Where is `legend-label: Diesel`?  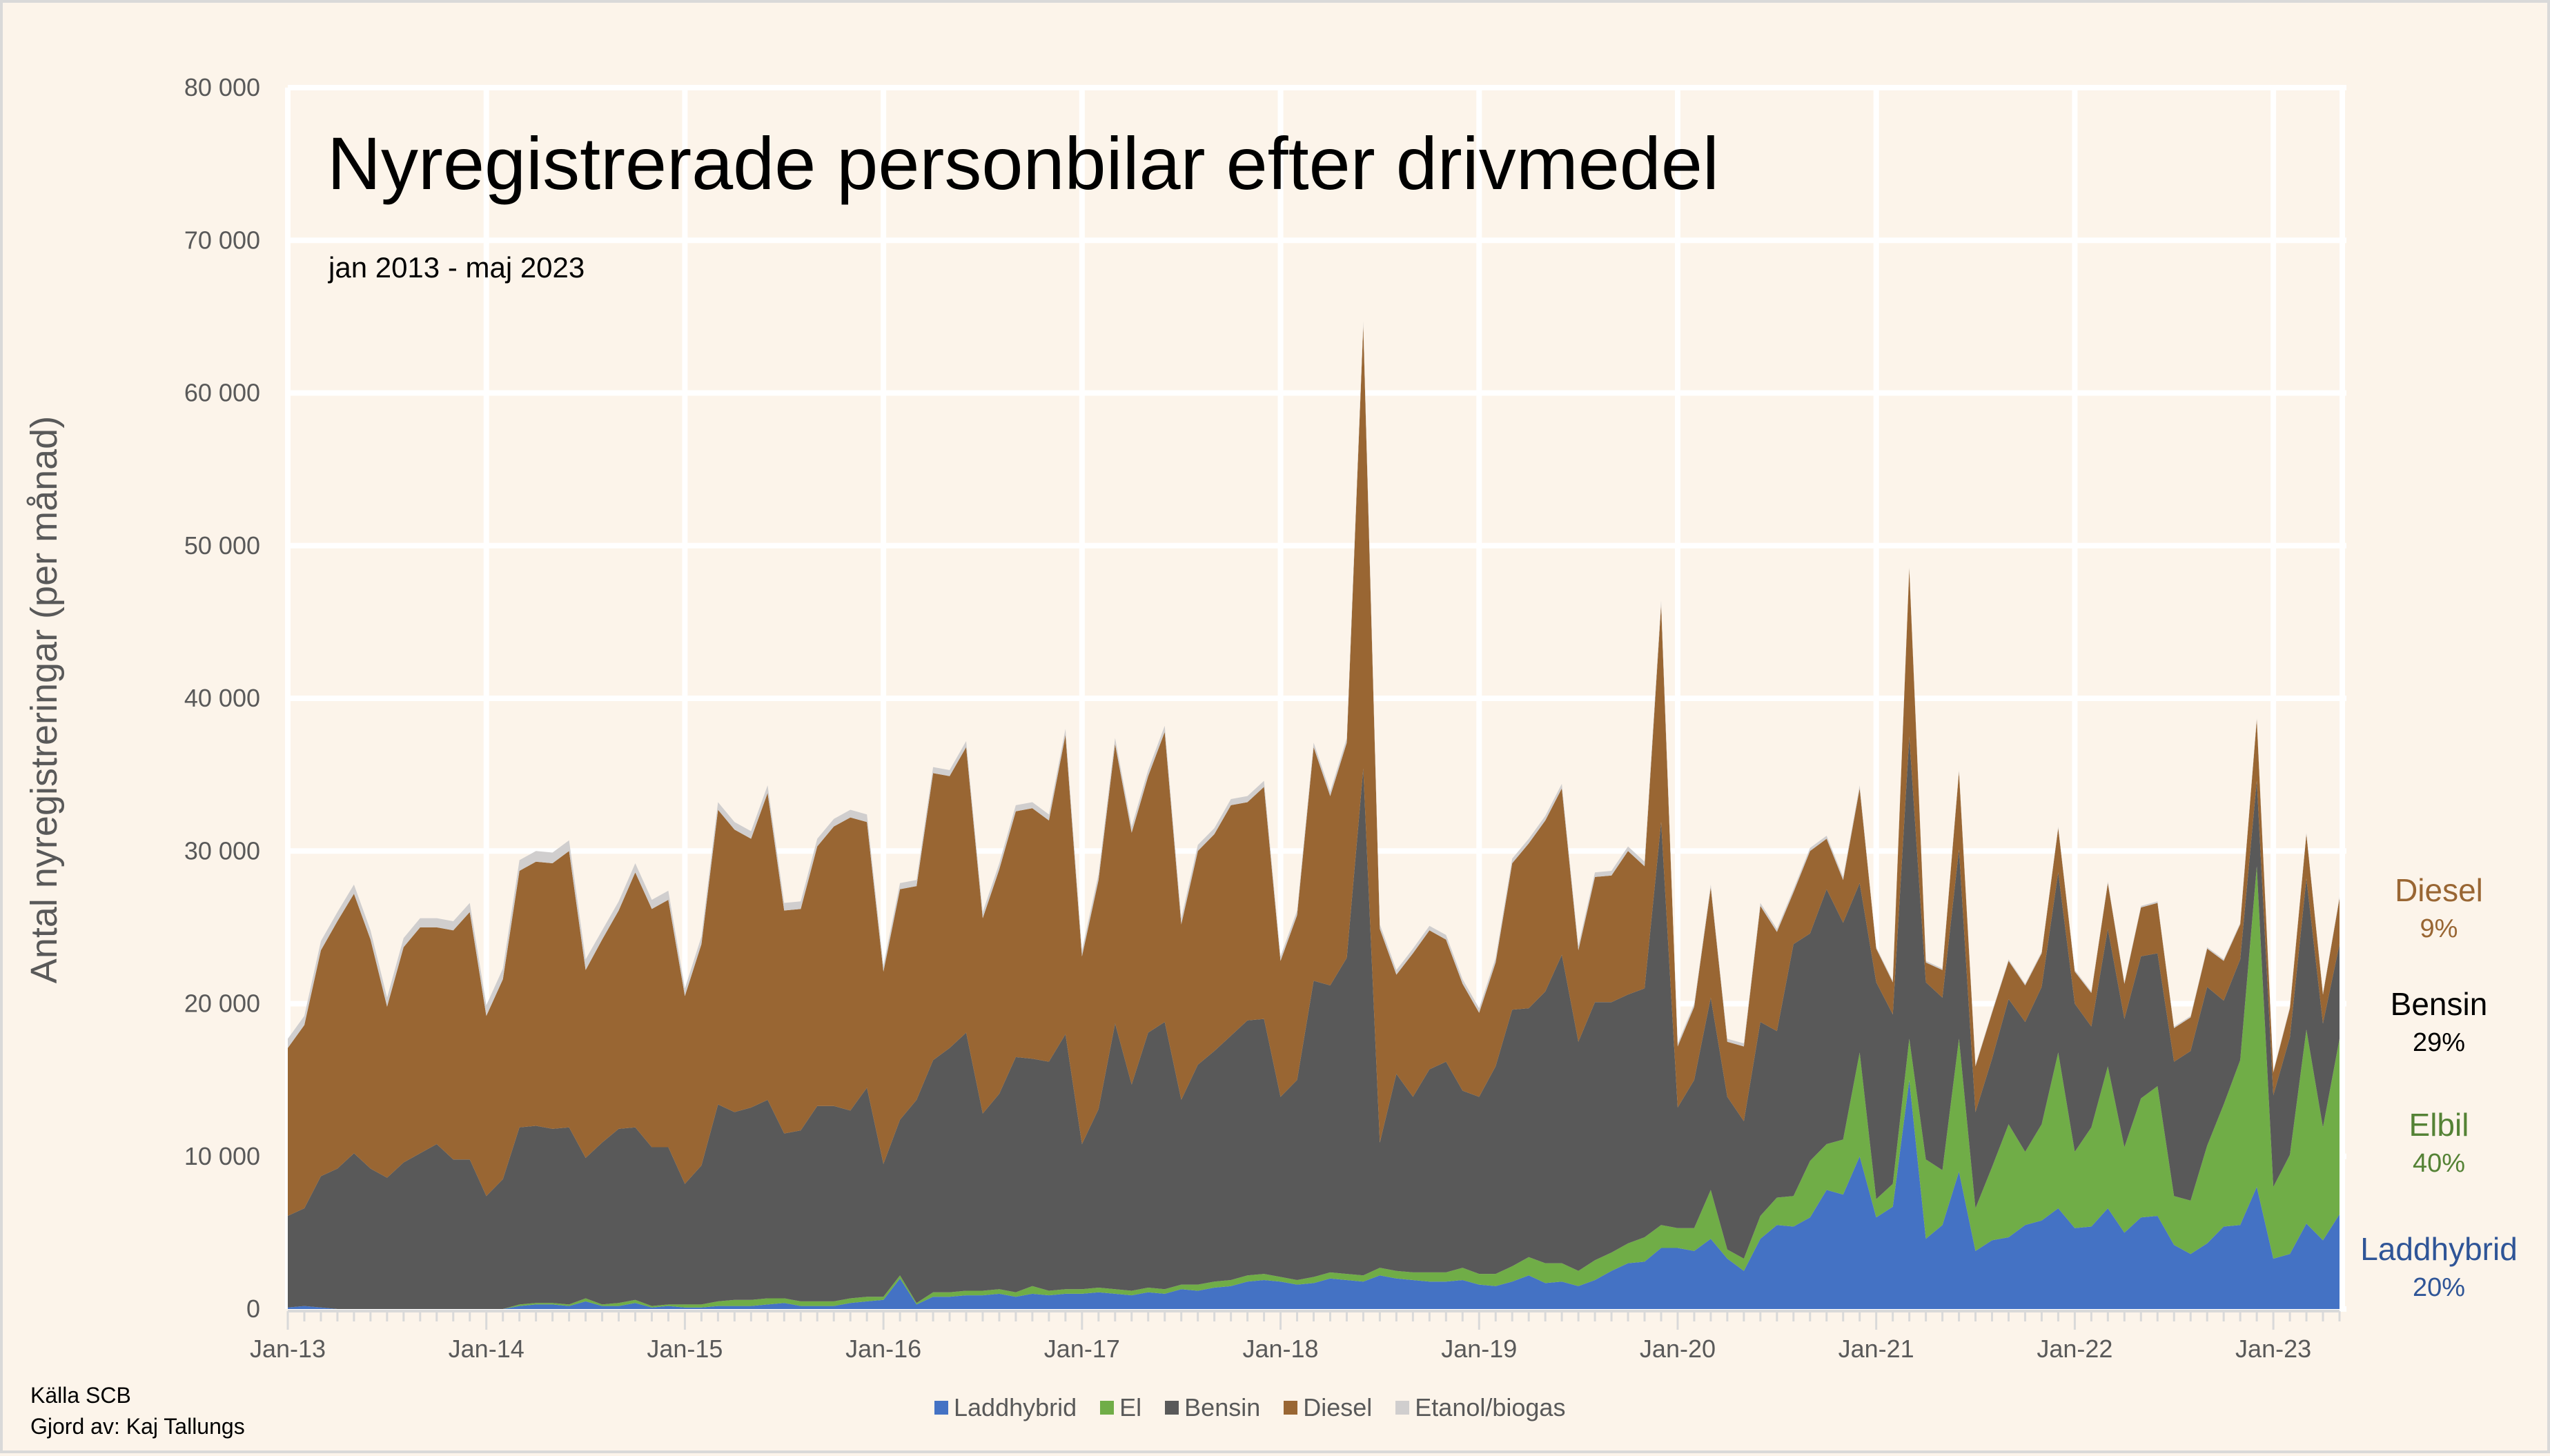
legend-label: Diesel is located at coordinates (1338, 1407).